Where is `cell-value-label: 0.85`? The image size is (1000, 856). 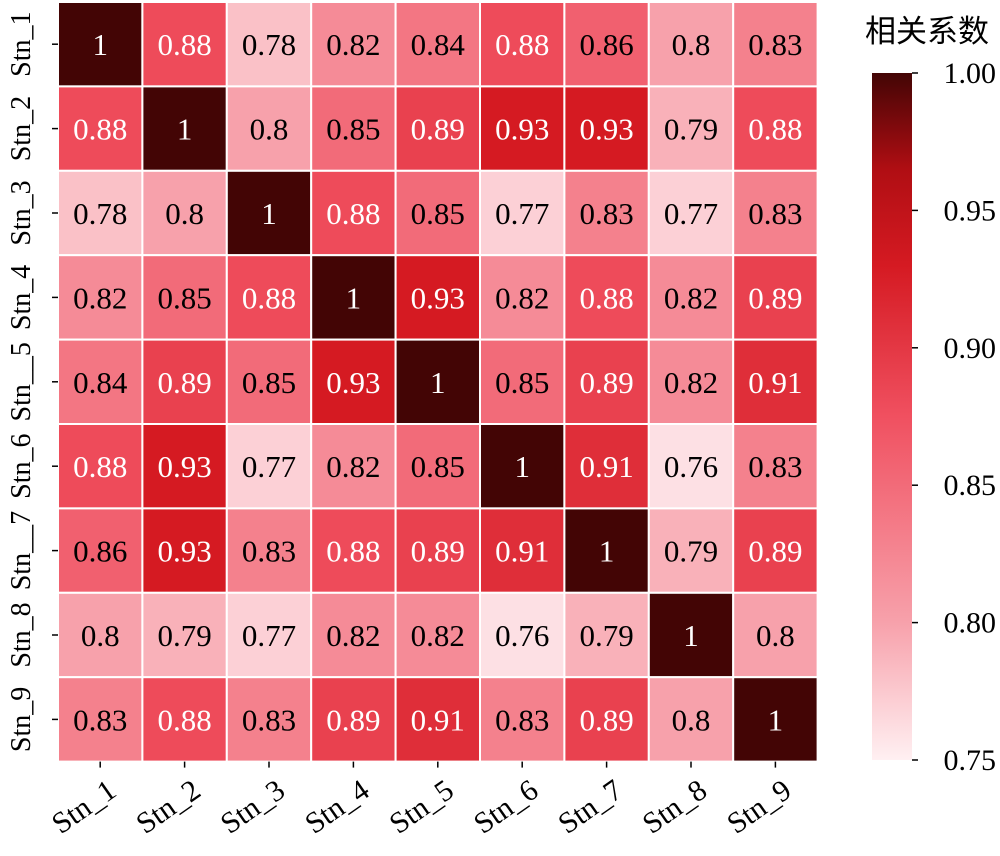 cell-value-label: 0.85 is located at coordinates (438, 466).